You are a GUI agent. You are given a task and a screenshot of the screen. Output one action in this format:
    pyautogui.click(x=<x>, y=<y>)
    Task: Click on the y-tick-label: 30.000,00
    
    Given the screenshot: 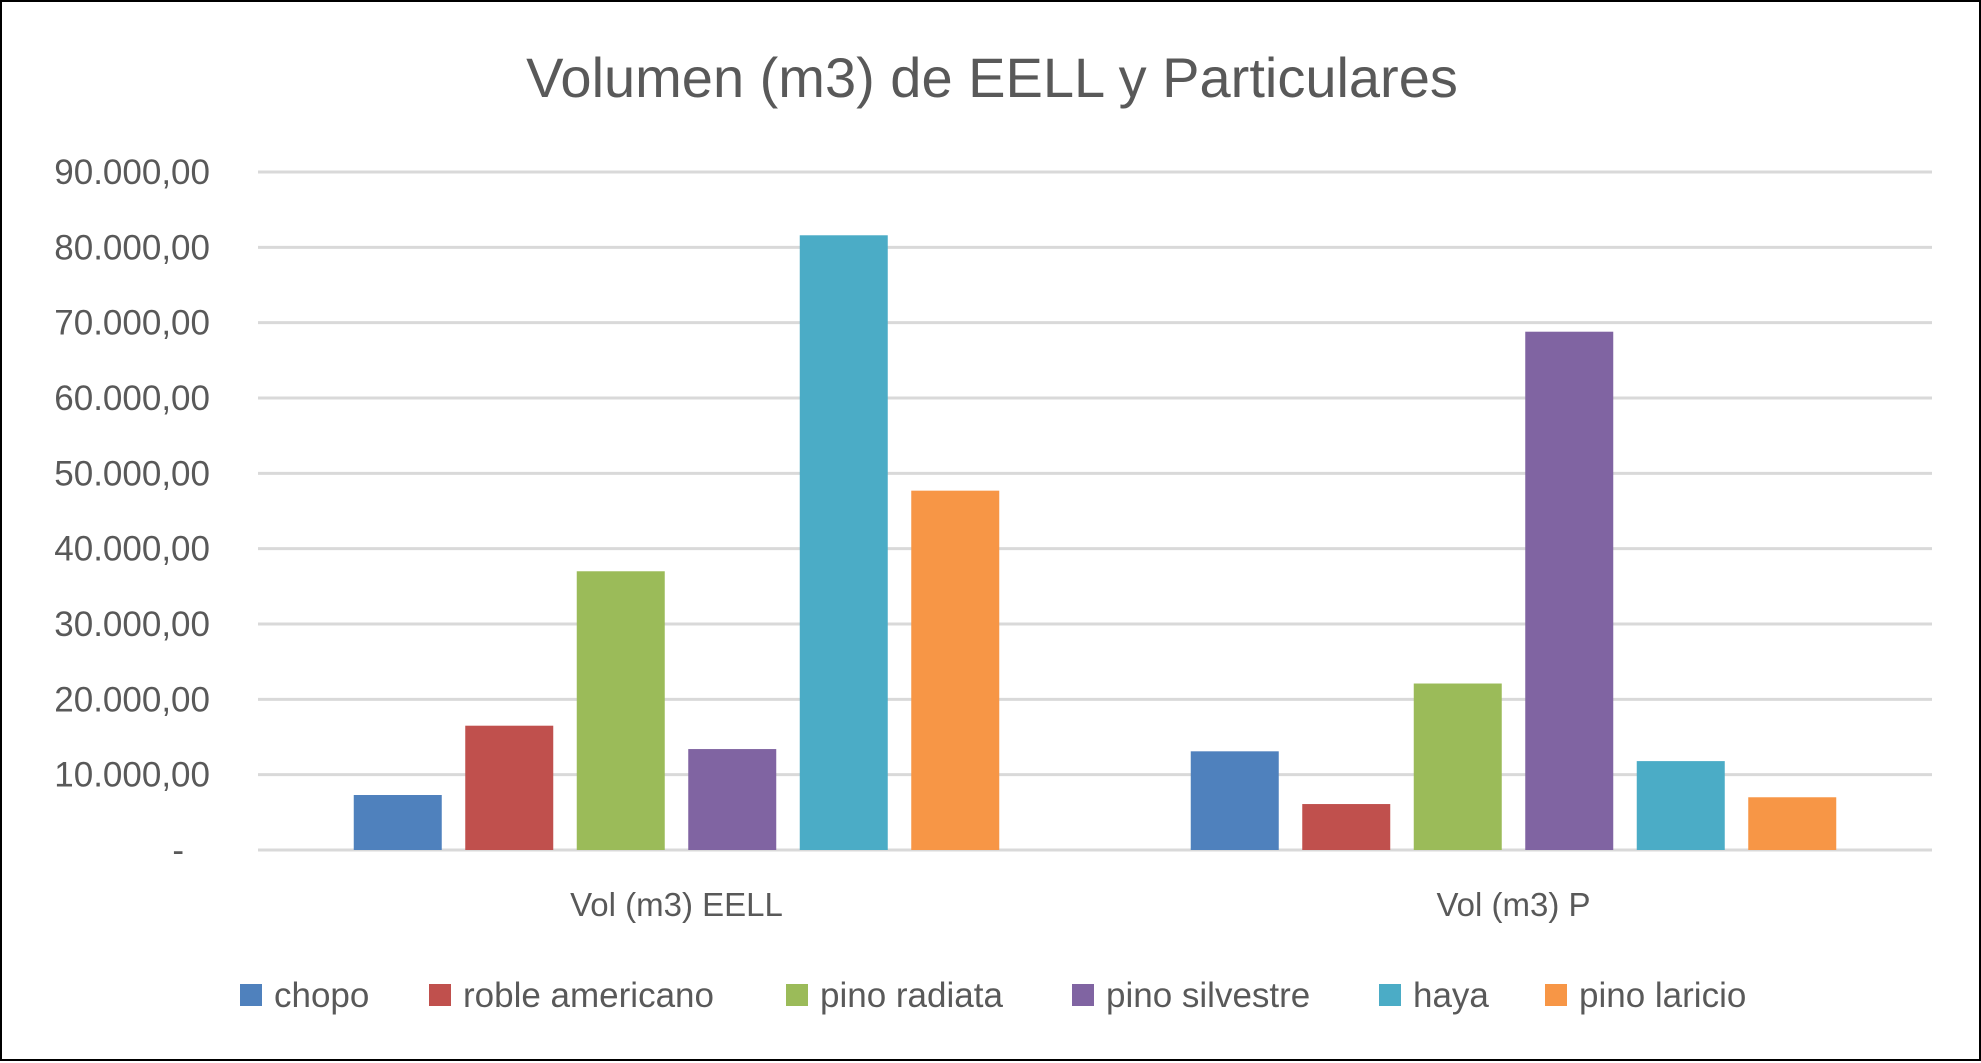 What is the action you would take?
    pyautogui.click(x=132, y=624)
    